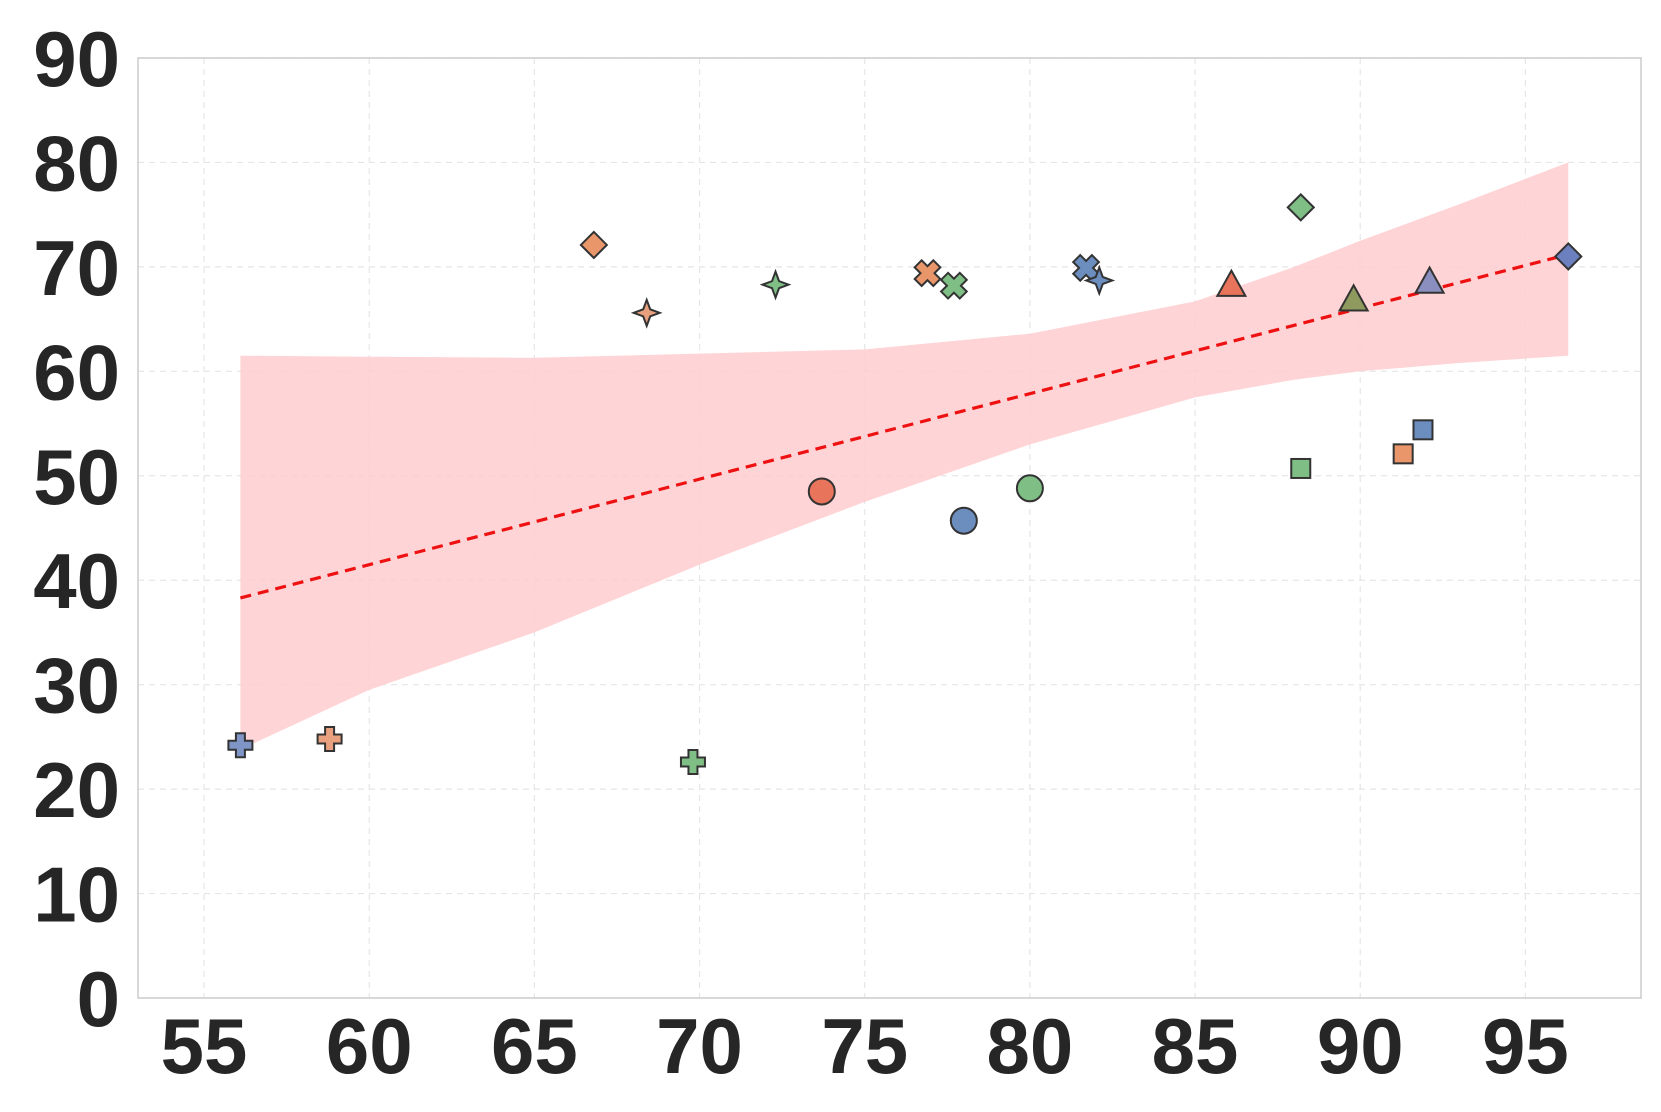  What do you see at coordinates (534, 1046) in the screenshot?
I see `x-tick-label: 65` at bounding box center [534, 1046].